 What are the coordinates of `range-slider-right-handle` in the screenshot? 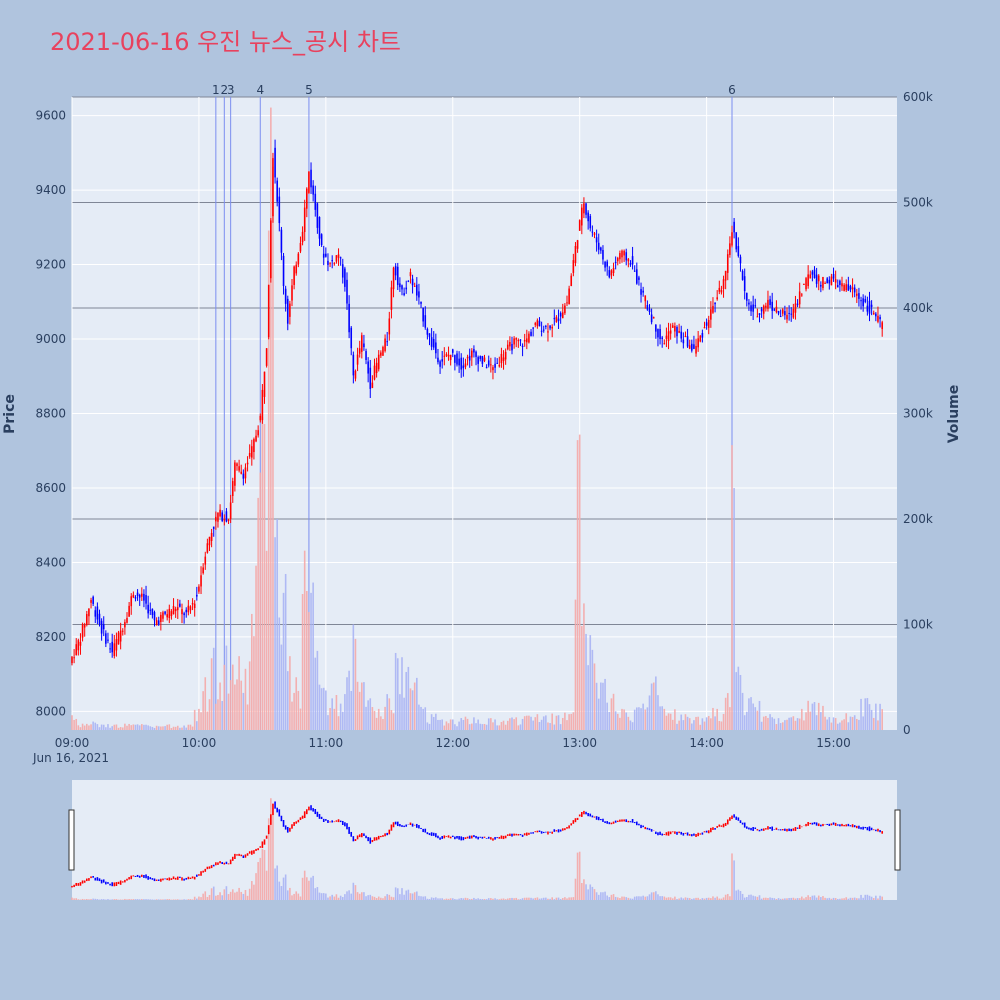 It's located at (897, 840).